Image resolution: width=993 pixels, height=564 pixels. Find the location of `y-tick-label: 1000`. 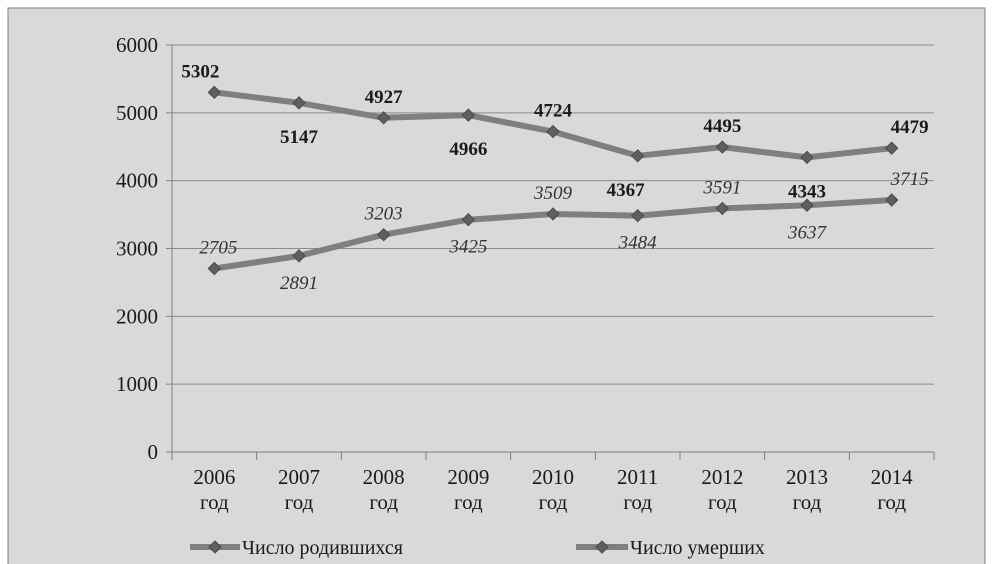

y-tick-label: 1000 is located at coordinates (137, 384).